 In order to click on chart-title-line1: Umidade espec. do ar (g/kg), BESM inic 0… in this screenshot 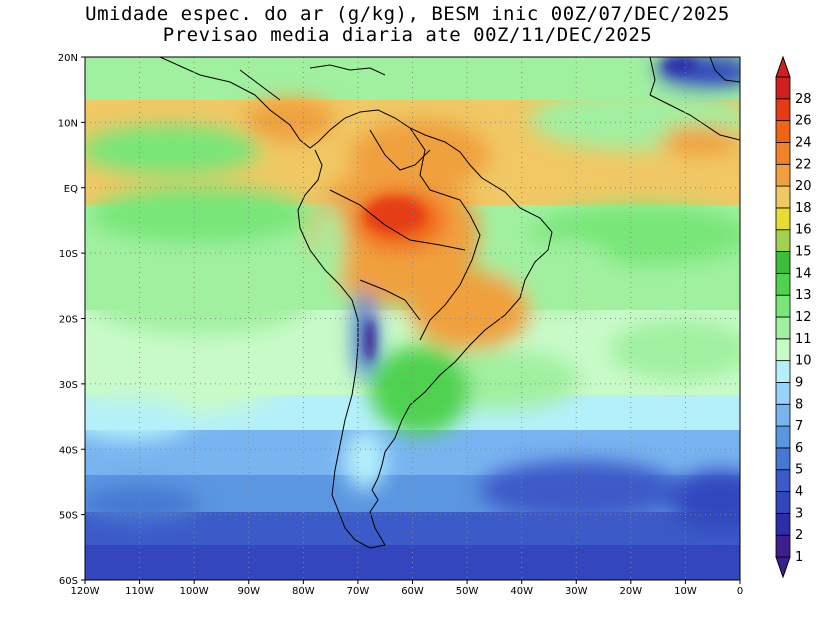, I will do `click(407, 14)`.